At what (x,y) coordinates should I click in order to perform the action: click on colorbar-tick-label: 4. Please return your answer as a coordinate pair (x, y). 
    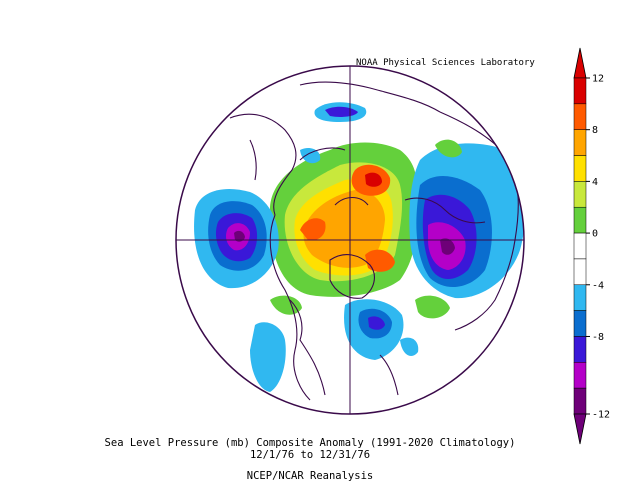
    Looking at the image, I should click on (595, 182).